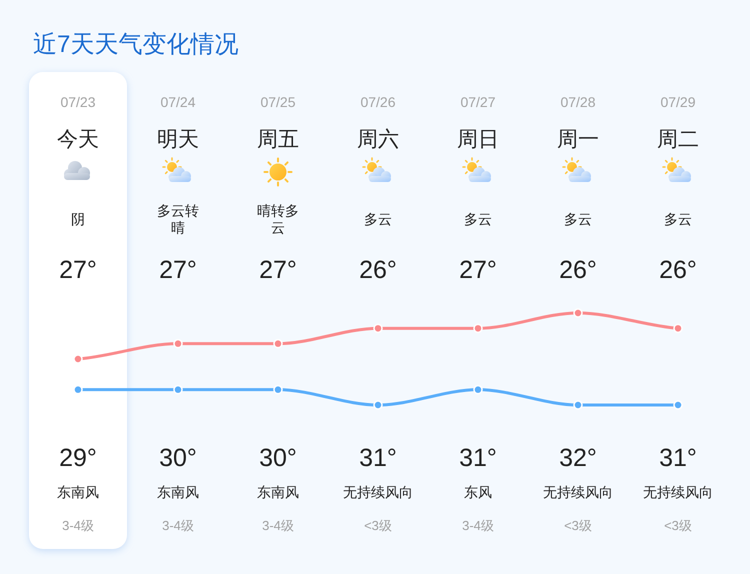  Describe the element at coordinates (278, 139) in the screenshot. I see `text: 周五` at that location.